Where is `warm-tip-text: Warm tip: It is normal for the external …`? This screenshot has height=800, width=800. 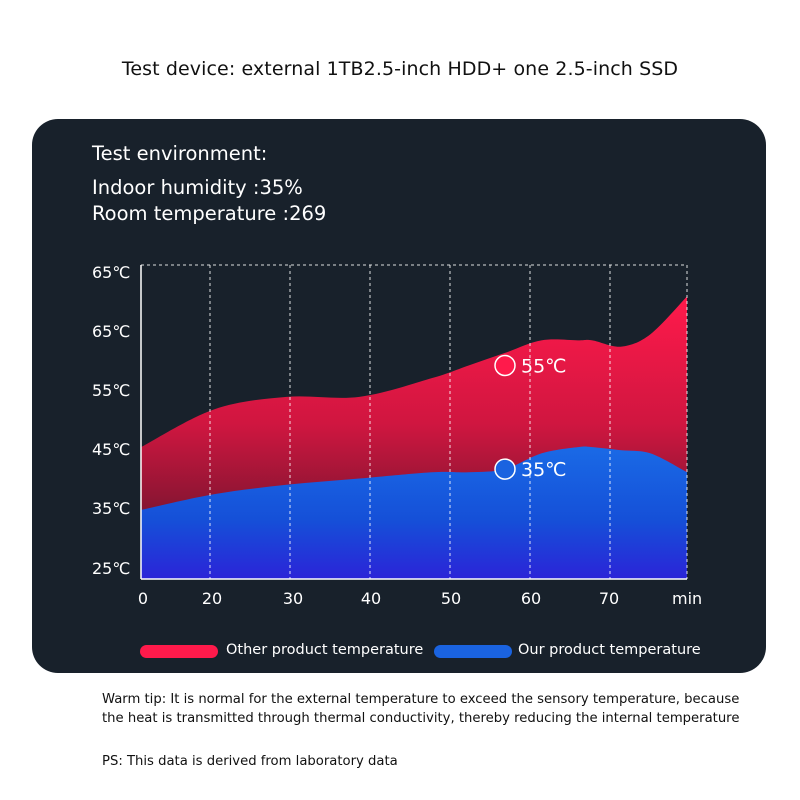 warm-tip-text: Warm tip: It is normal for the external … is located at coordinates (421, 709).